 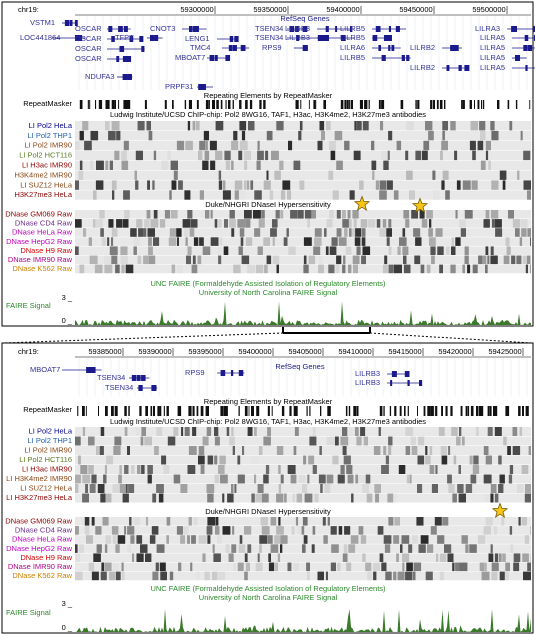 I want to click on track-title: Duke/NHGRI DNaseI Hypersensitivity, so click(x=268, y=511).